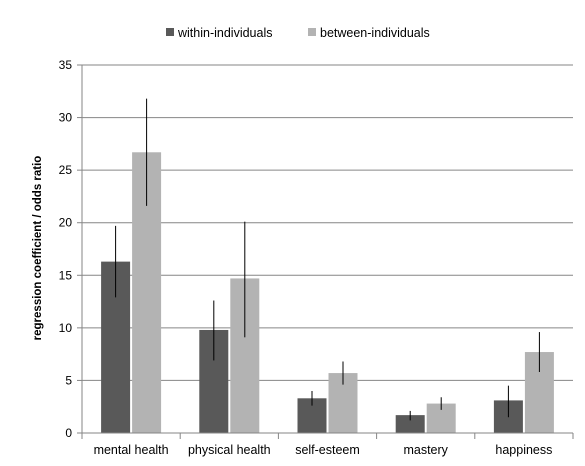 The width and height of the screenshot is (585, 466). Describe the element at coordinates (312, 32) in the screenshot. I see `legend-swatch-between-individuals` at that location.